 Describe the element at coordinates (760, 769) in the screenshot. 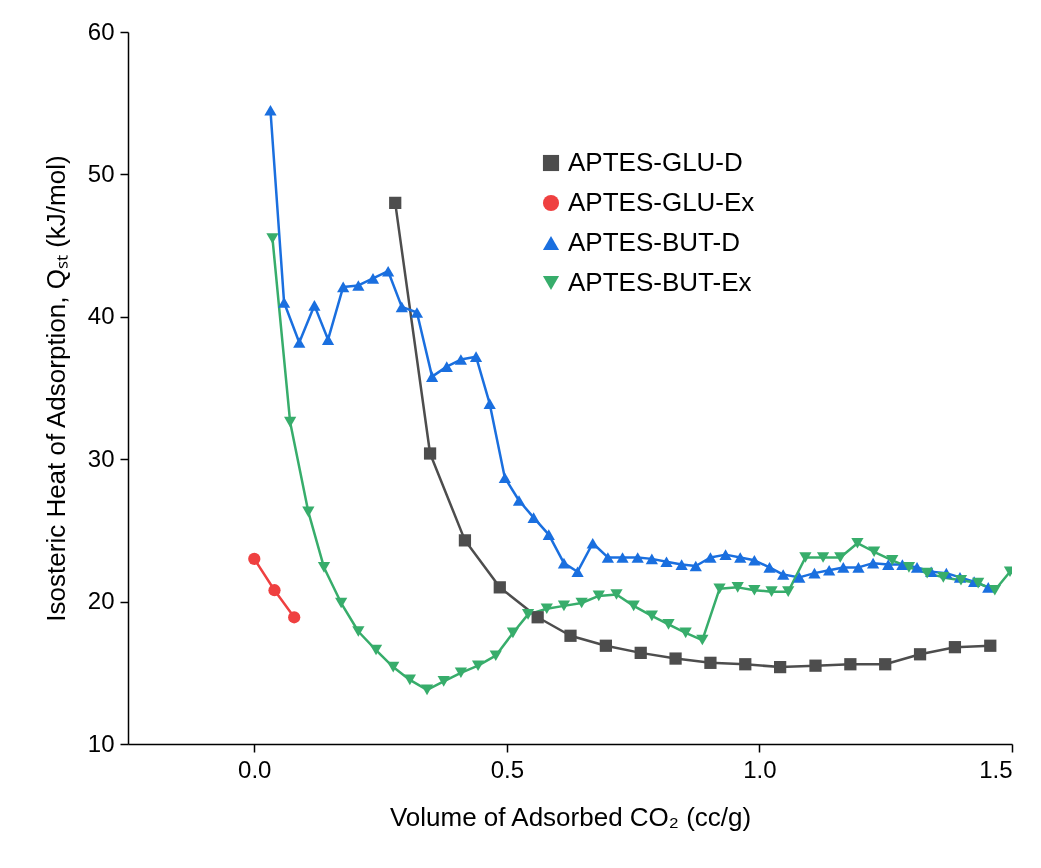

I see `x-tick-label: 1.0` at that location.